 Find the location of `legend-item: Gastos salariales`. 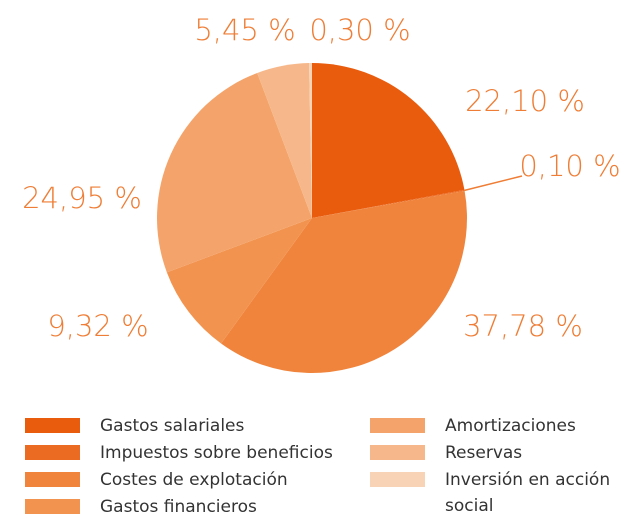

legend-item: Gastos salariales is located at coordinates (192, 426).